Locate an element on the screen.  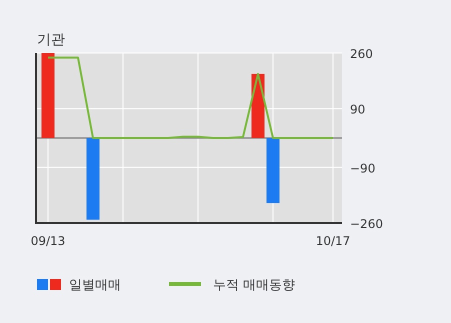
y-tick-label: 260 is located at coordinates (361, 54).